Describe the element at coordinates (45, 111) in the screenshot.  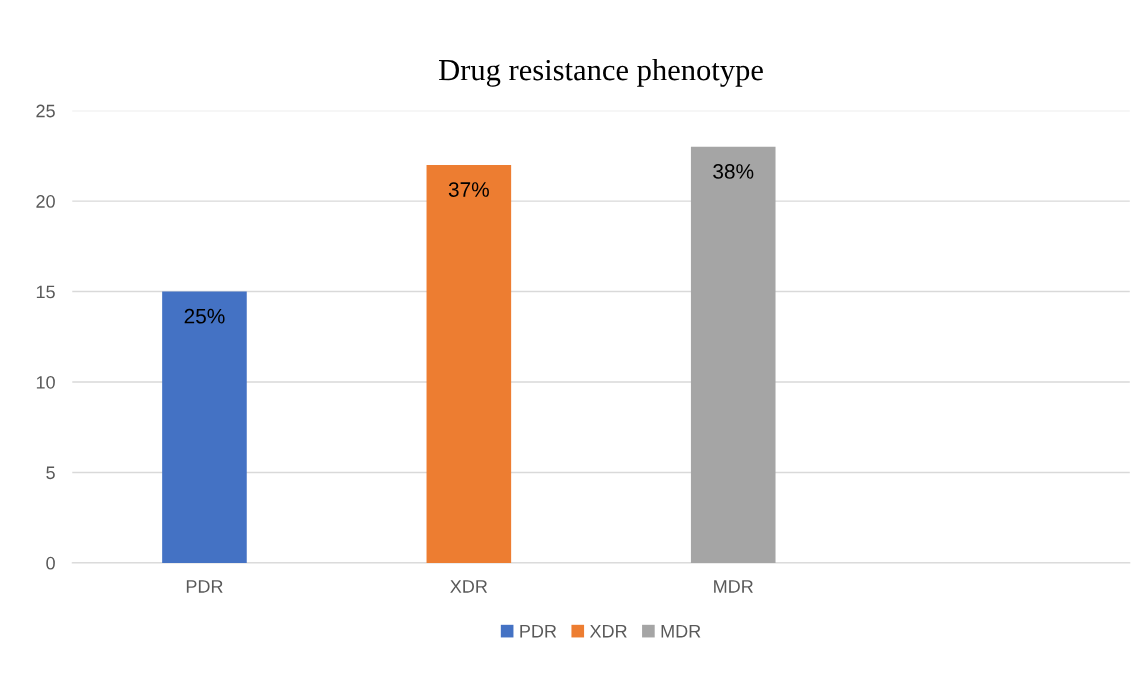
I see `y-tick-label: 25` at that location.